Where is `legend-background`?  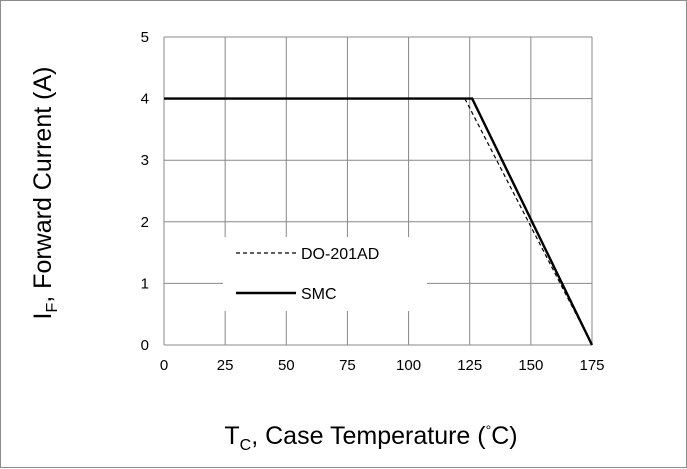 legend-background is located at coordinates (325, 274).